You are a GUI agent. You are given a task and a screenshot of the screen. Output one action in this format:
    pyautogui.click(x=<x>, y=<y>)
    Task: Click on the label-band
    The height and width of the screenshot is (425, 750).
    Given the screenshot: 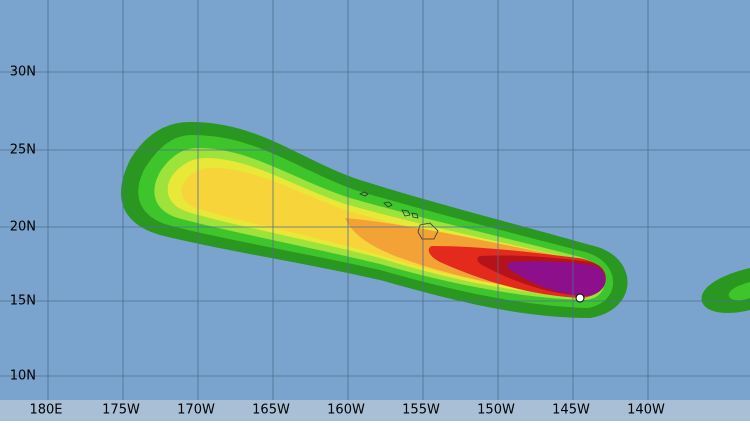 What is the action you would take?
    pyautogui.click(x=375, y=410)
    